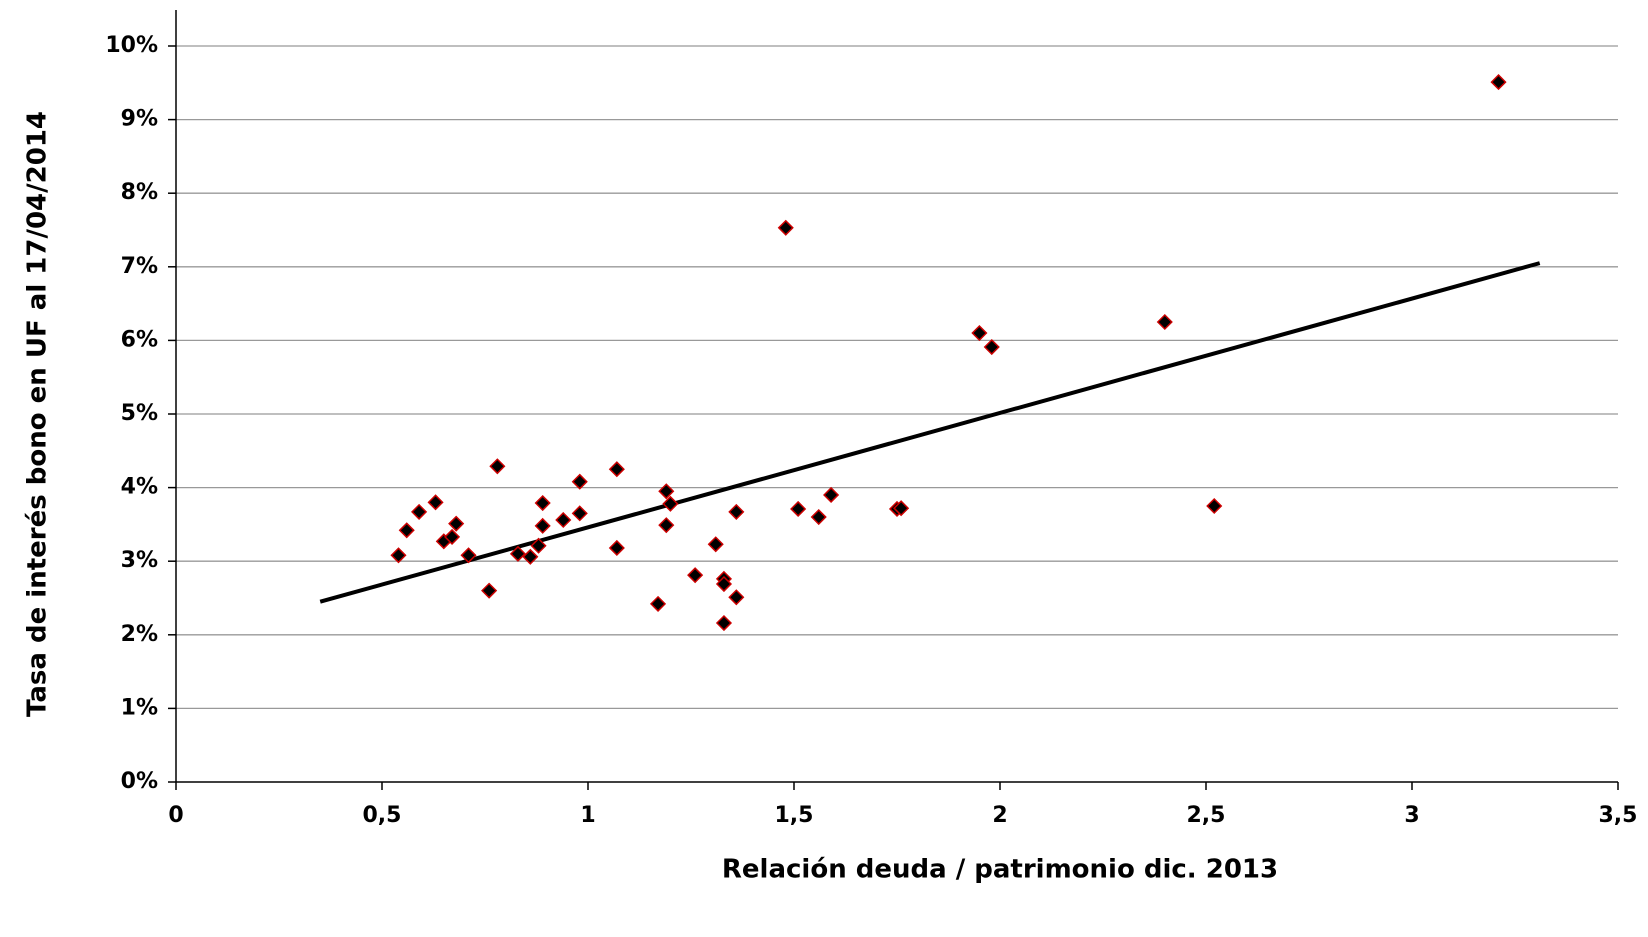 Image resolution: width=1648 pixels, height=937 pixels. I want to click on y-tick-label: 10%, so click(131, 45).